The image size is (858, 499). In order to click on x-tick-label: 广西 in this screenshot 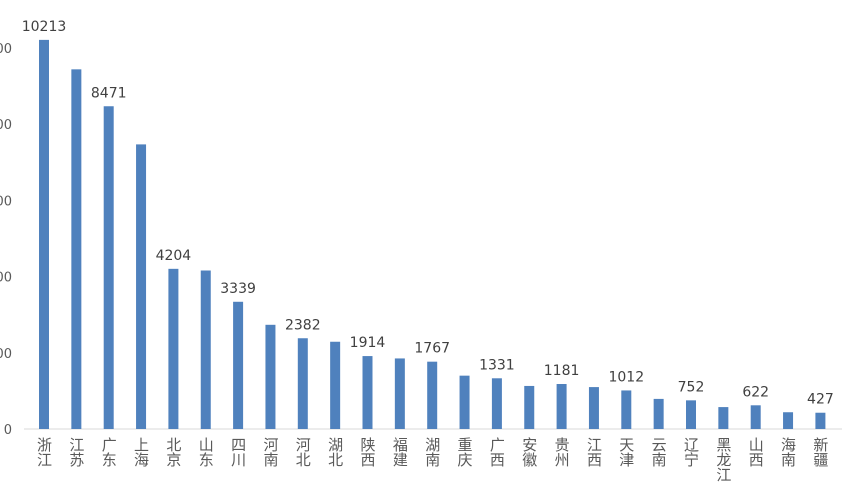, I will do `click(497, 452)`.